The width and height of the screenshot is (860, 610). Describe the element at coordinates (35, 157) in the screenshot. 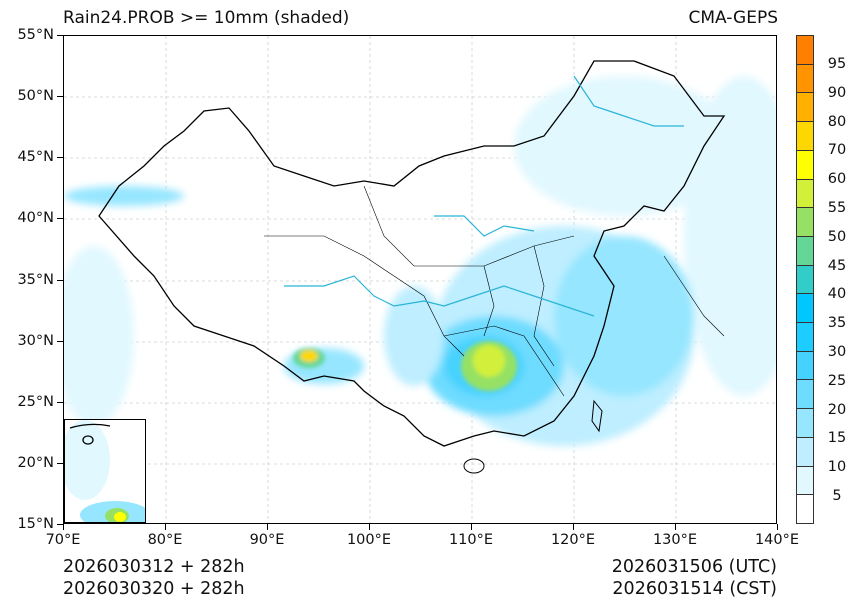

I see `y-tick-label: 45°N` at that location.